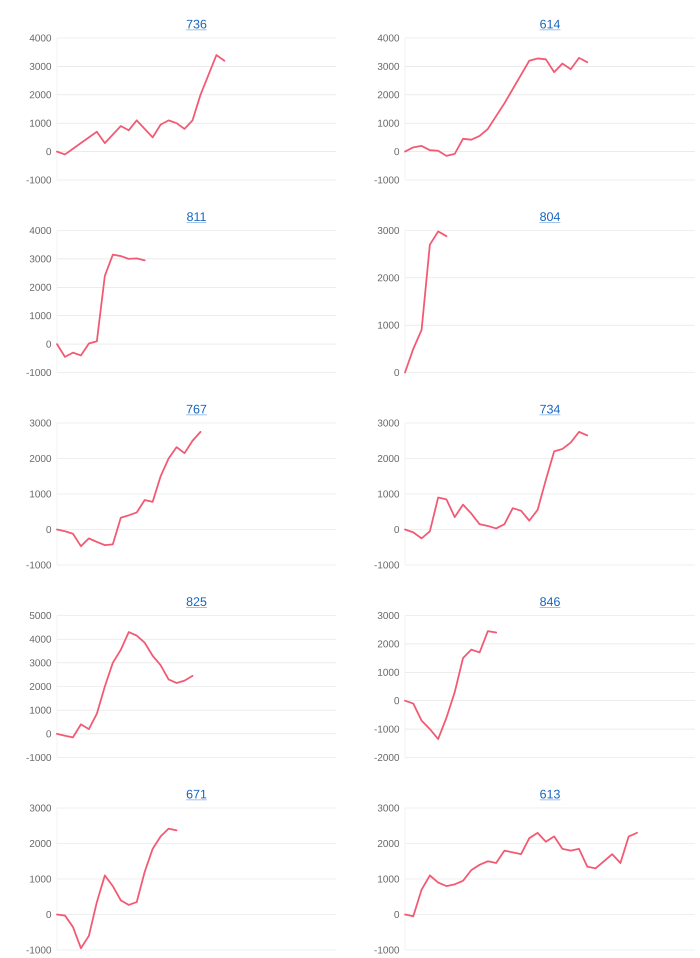 This screenshot has height=958, width=700. What do you see at coordinates (387, 758) in the screenshot?
I see `y-tick-label: -2000` at bounding box center [387, 758].